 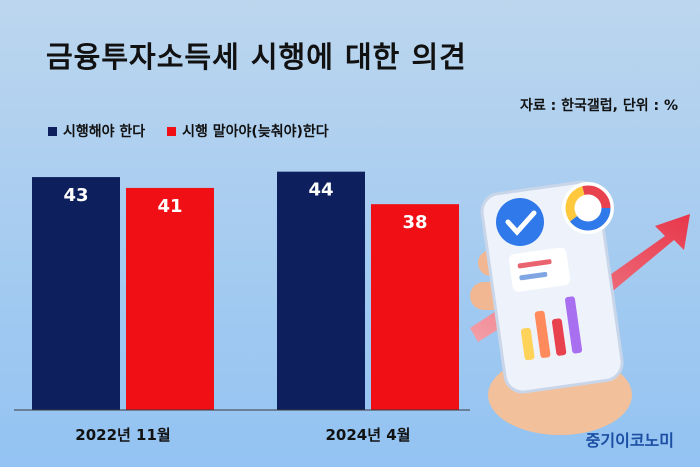 I want to click on legend-swatch-series2, so click(x=172, y=131).